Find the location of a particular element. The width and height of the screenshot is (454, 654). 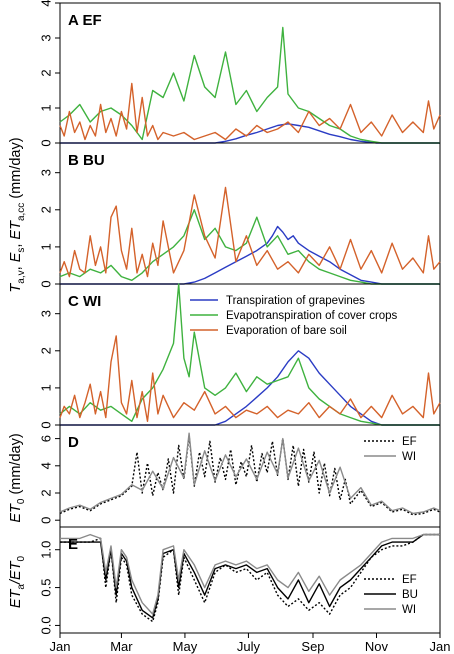

y-tick-label: 6 is located at coordinates (45, 438).